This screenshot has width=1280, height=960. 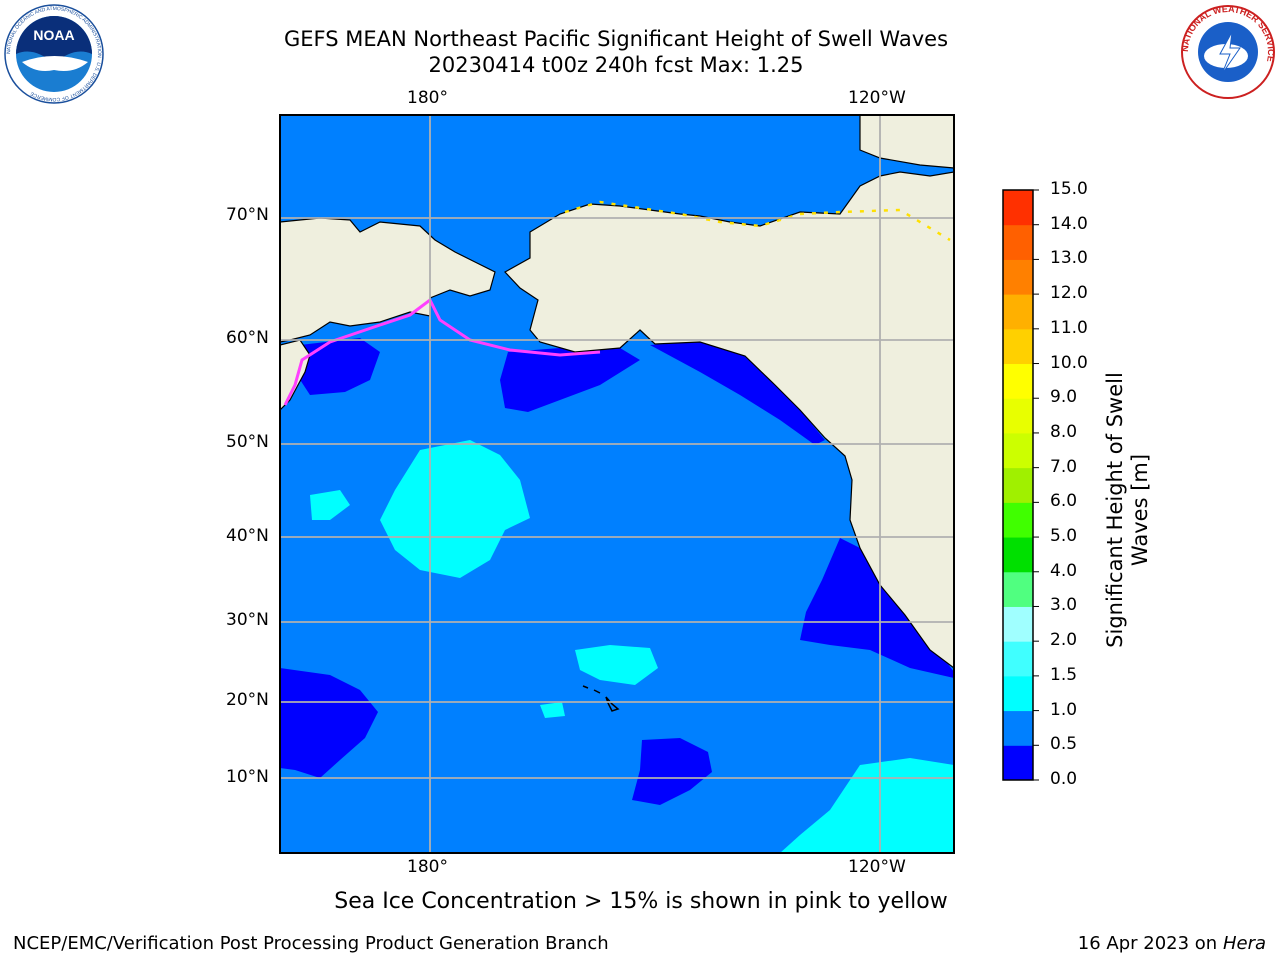 I want to click on colorbar-tick-label: 7.0, so click(x=1064, y=466).